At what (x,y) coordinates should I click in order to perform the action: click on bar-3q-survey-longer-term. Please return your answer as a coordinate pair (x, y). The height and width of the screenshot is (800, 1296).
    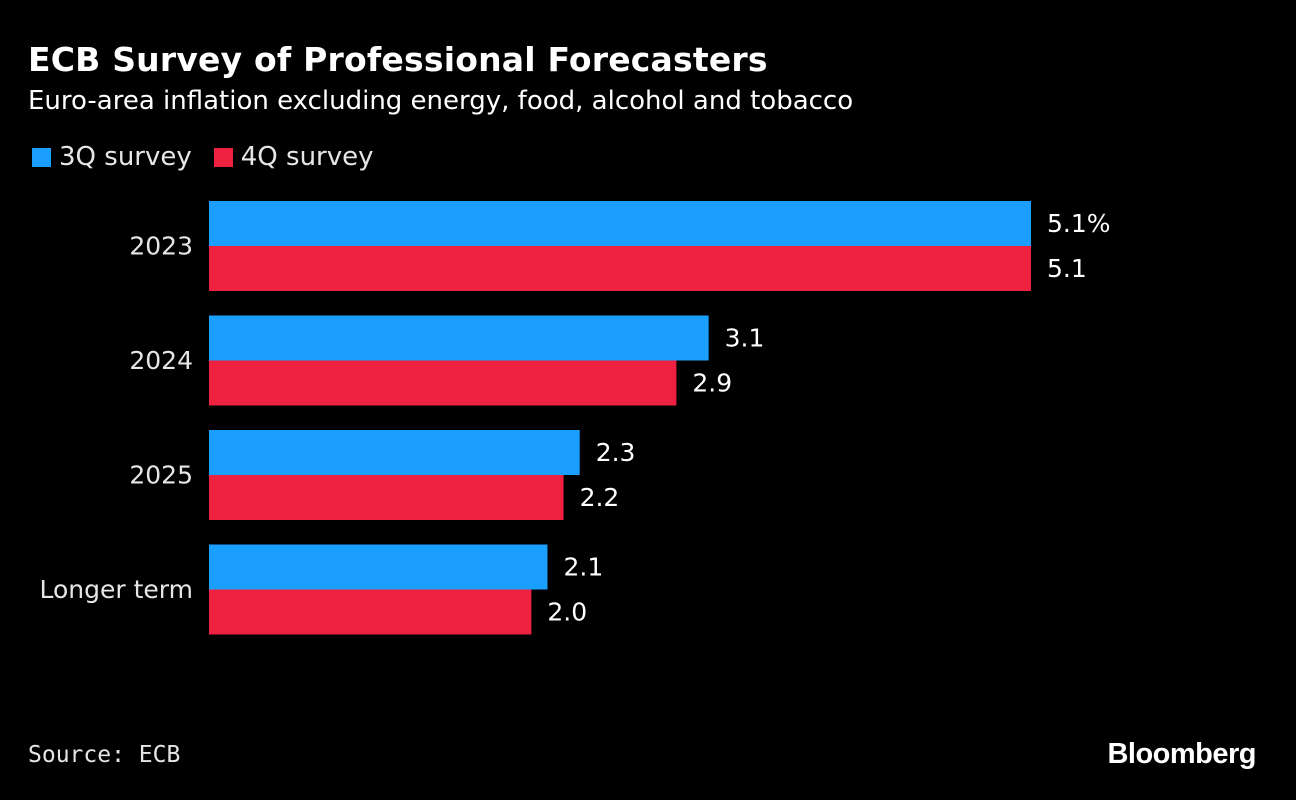
    Looking at the image, I should click on (378, 567).